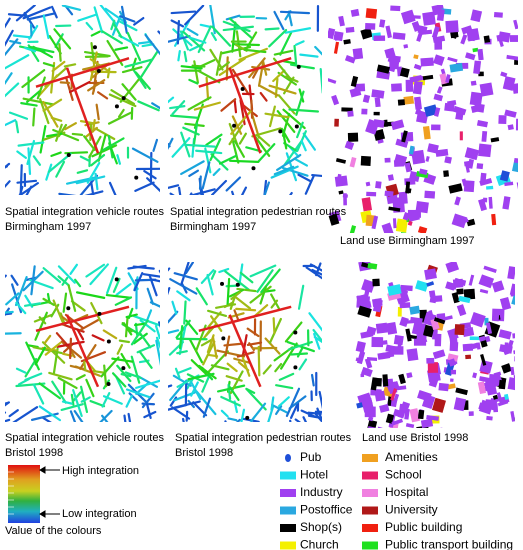 Image resolution: width=523 pixels, height=550 pixels. What do you see at coordinates (288, 545) in the screenshot?
I see `legend-marker` at bounding box center [288, 545].